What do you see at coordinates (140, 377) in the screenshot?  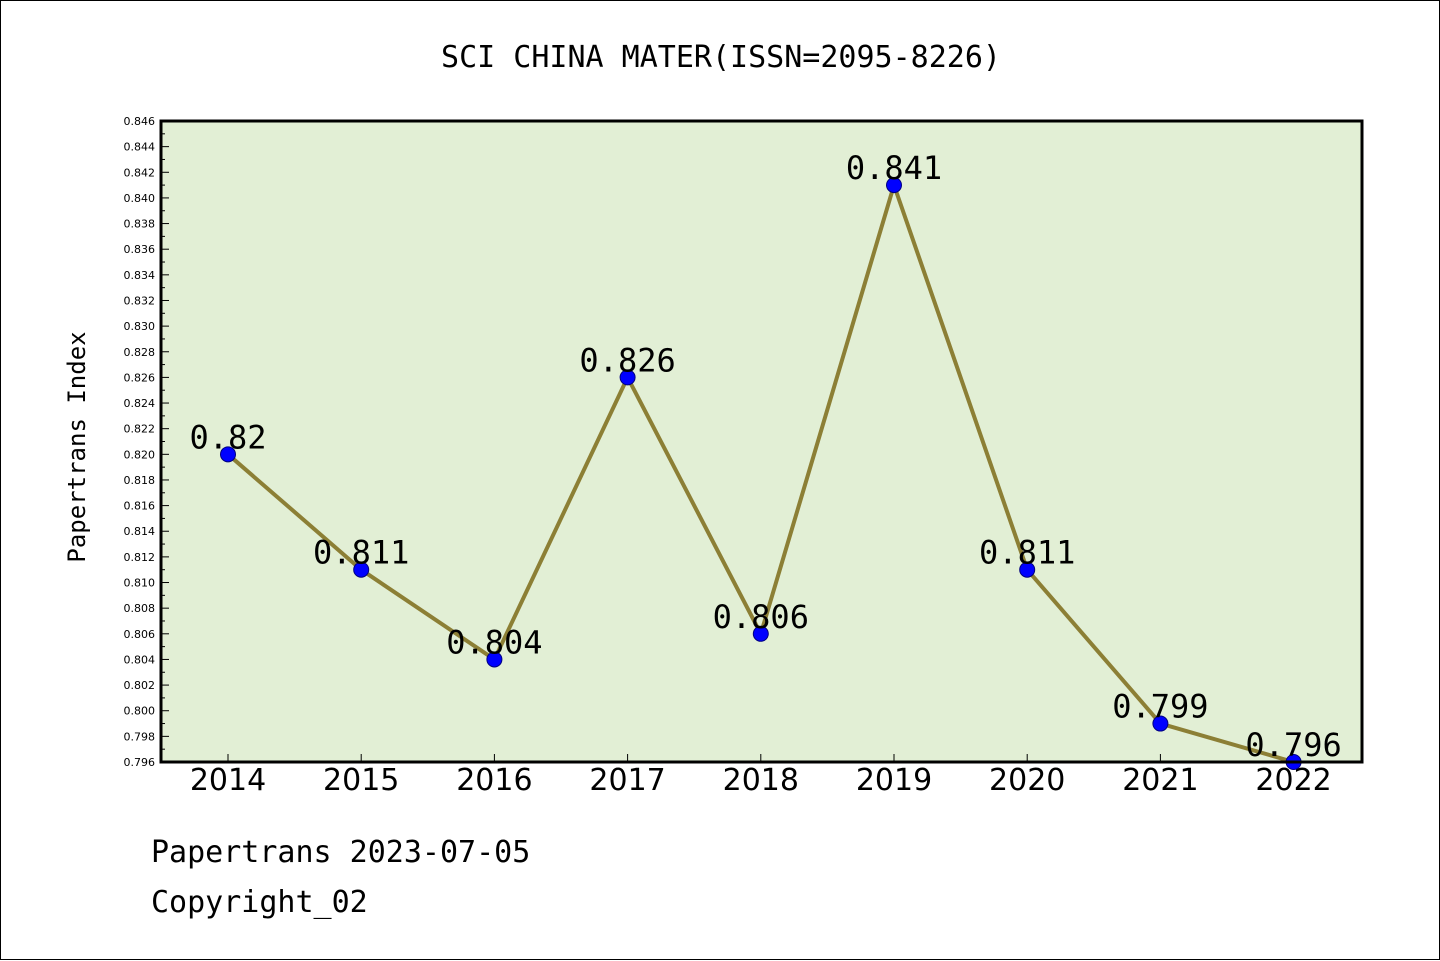 I see `y-tick-label: 0.826` at bounding box center [140, 377].